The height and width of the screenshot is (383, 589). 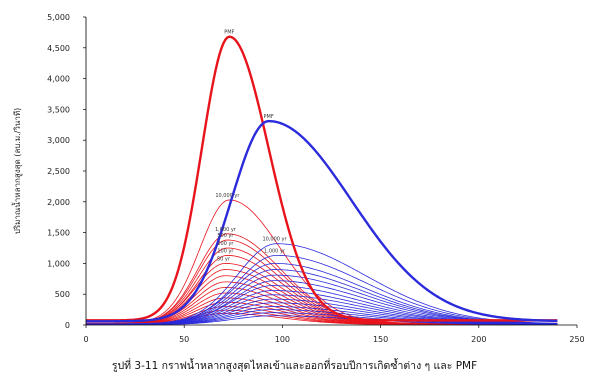 I want to click on y-tick-label: 0, so click(x=67, y=325).